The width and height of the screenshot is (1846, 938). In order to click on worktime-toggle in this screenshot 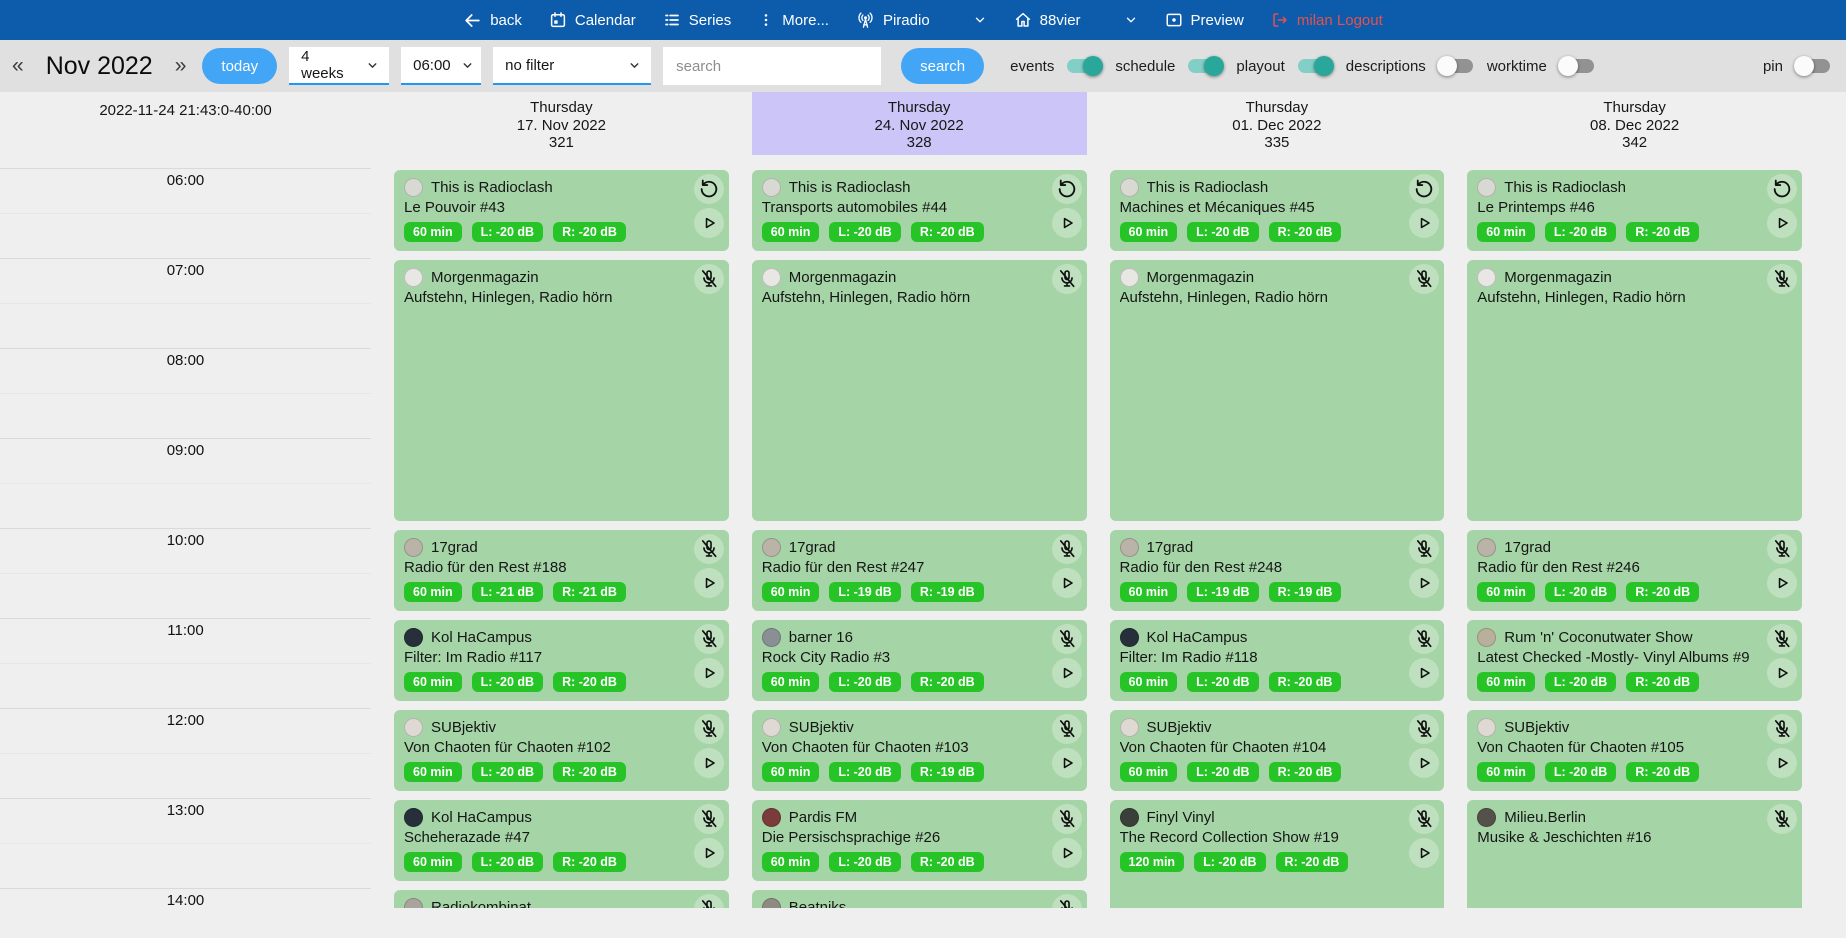, I will do `click(1575, 66)`.